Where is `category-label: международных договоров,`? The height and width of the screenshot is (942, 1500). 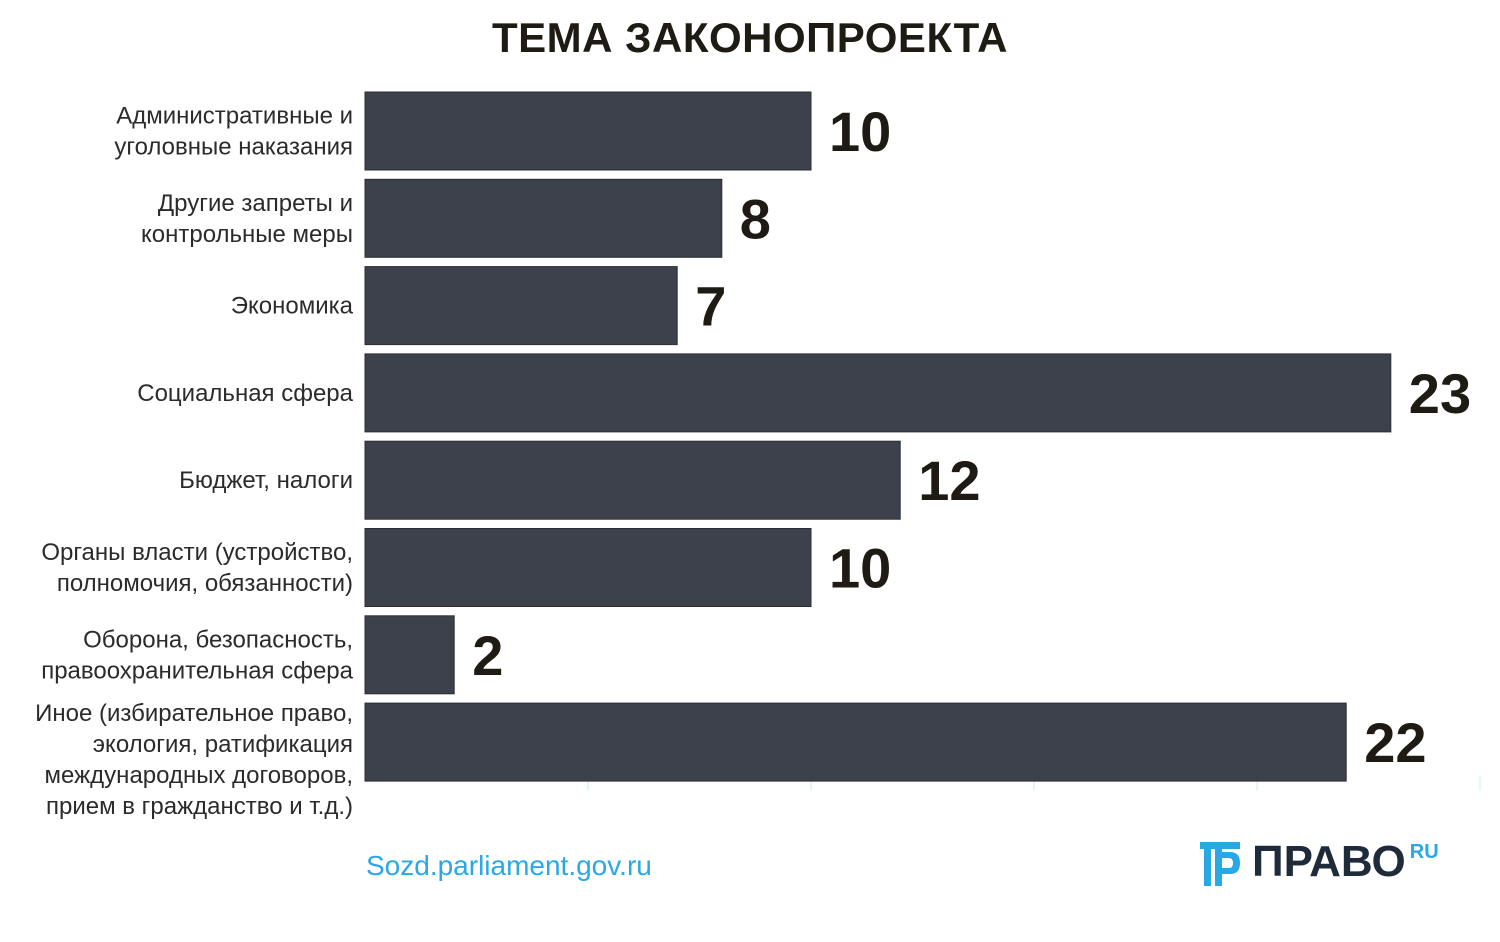
category-label: международных договоров, is located at coordinates (199, 775).